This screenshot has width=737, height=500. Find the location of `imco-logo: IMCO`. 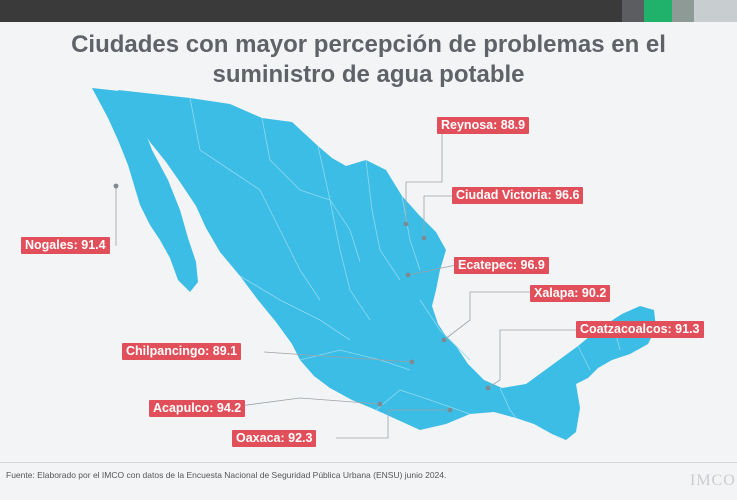

imco-logo: IMCO is located at coordinates (713, 480).